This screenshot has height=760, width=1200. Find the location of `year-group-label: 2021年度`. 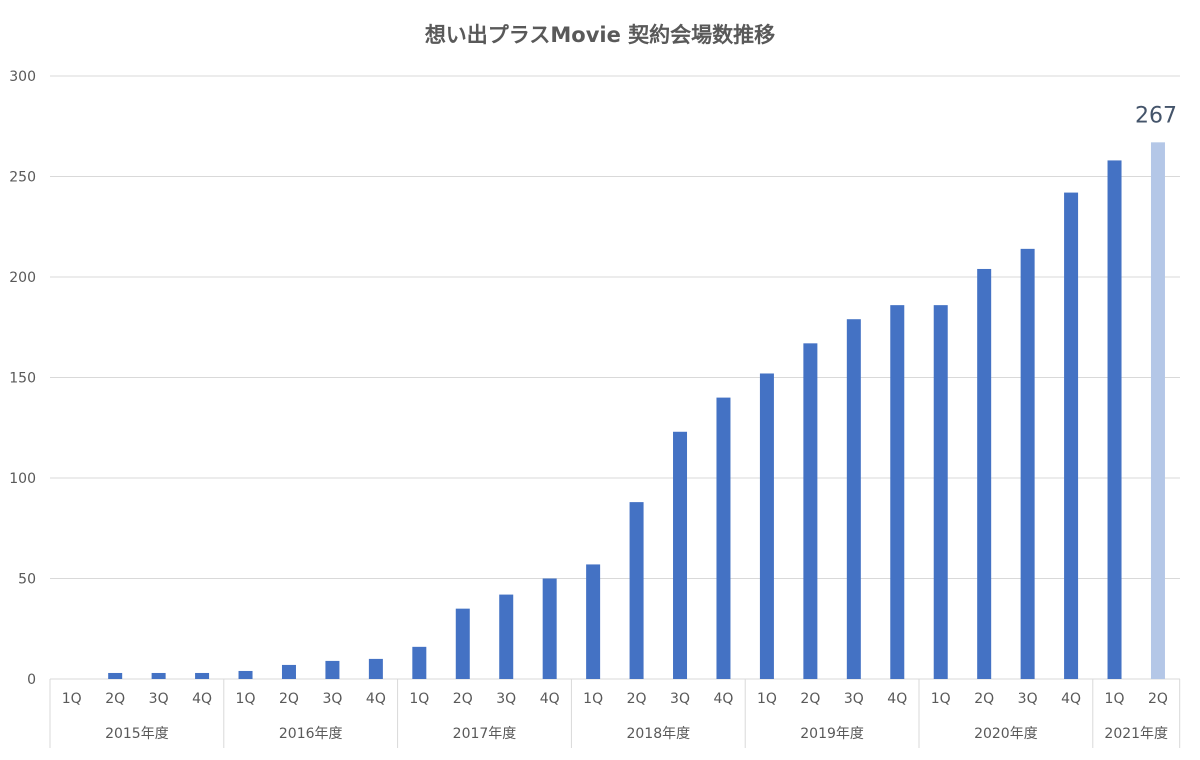

year-group-label: 2021年度 is located at coordinates (1136, 734).